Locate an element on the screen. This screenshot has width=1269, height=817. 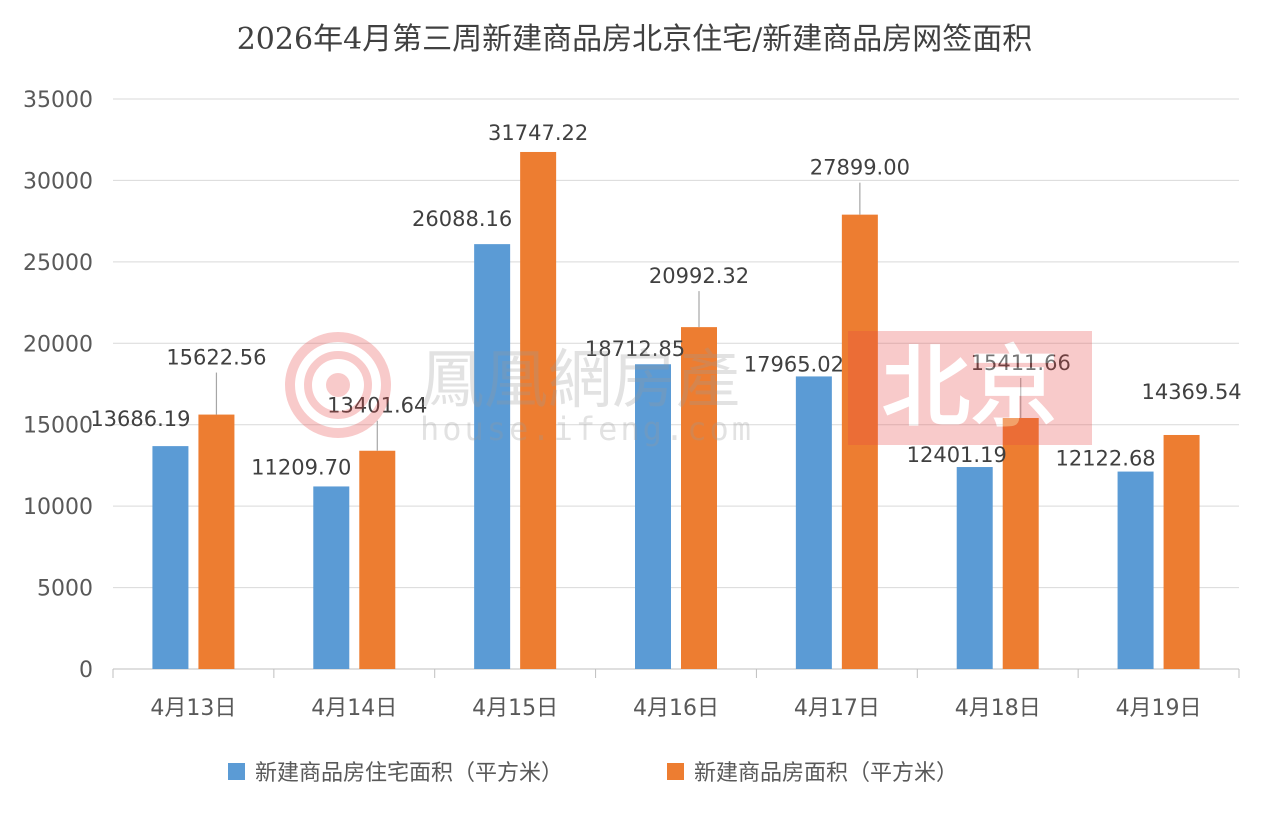
data-label: 12401.19 is located at coordinates (957, 455).